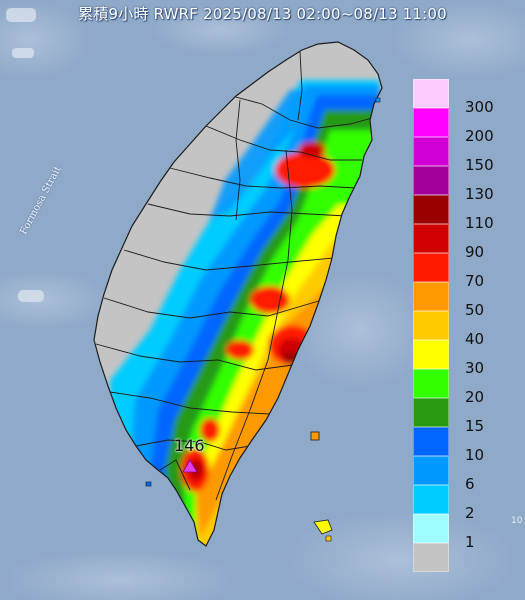 Image resolution: width=525 pixels, height=600 pixels. Describe the element at coordinates (25, 155) in the screenshot. I see `offshore-islets-west` at that location.